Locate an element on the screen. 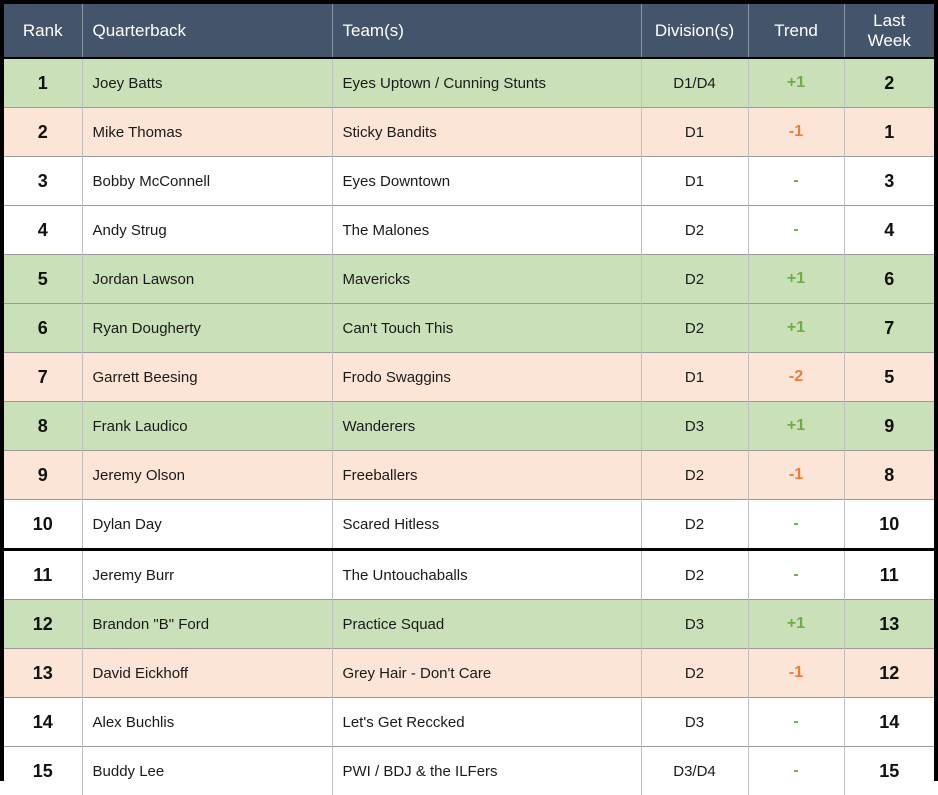 The image size is (938, 795). qb-cell: Buddy Lee is located at coordinates (207, 771).